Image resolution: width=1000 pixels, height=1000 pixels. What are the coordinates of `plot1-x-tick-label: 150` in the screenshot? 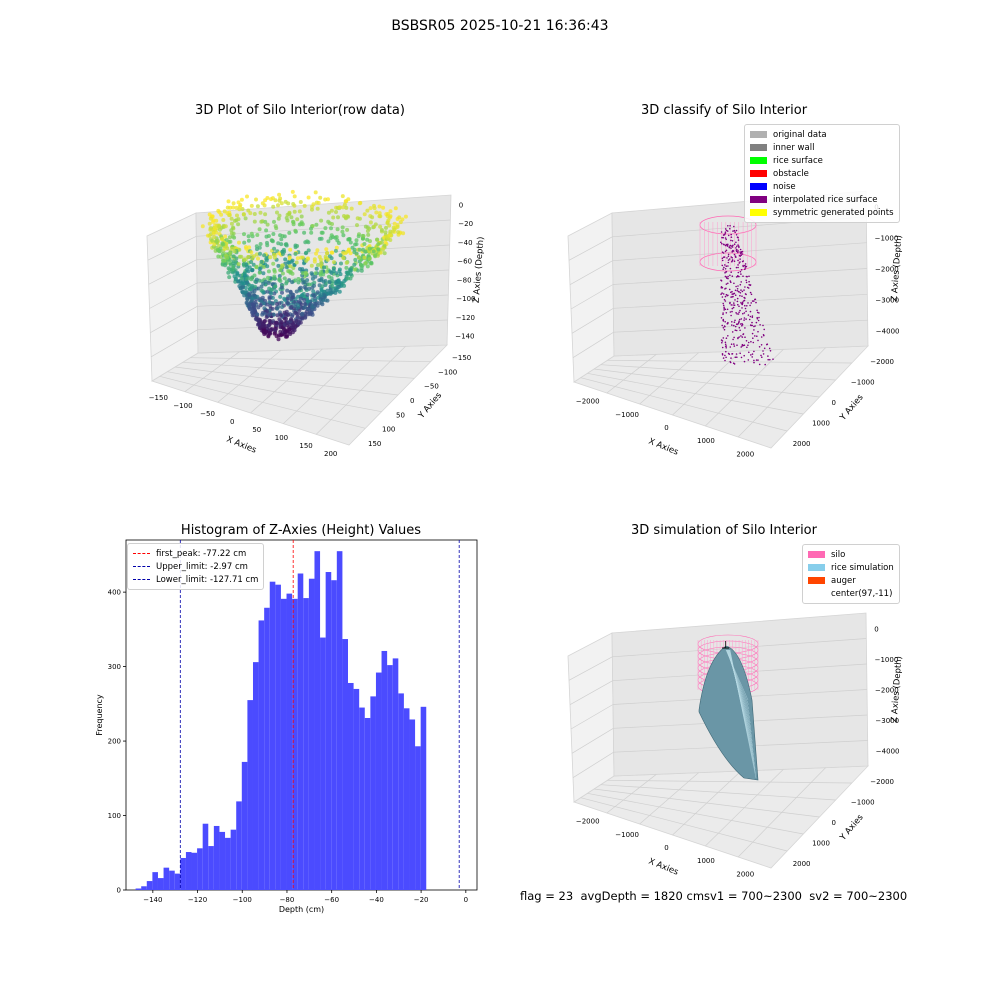 It's located at (305, 446).